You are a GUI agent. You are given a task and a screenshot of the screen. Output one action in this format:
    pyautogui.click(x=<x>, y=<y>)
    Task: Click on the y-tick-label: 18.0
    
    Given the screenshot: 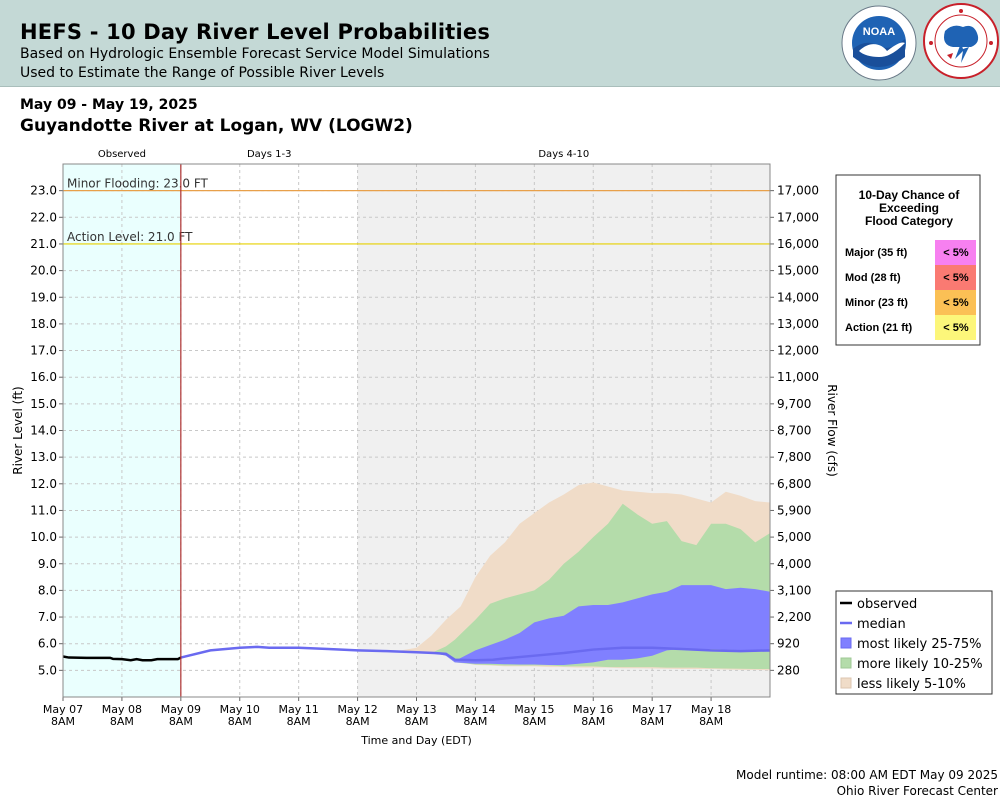 What is the action you would take?
    pyautogui.click(x=43, y=324)
    